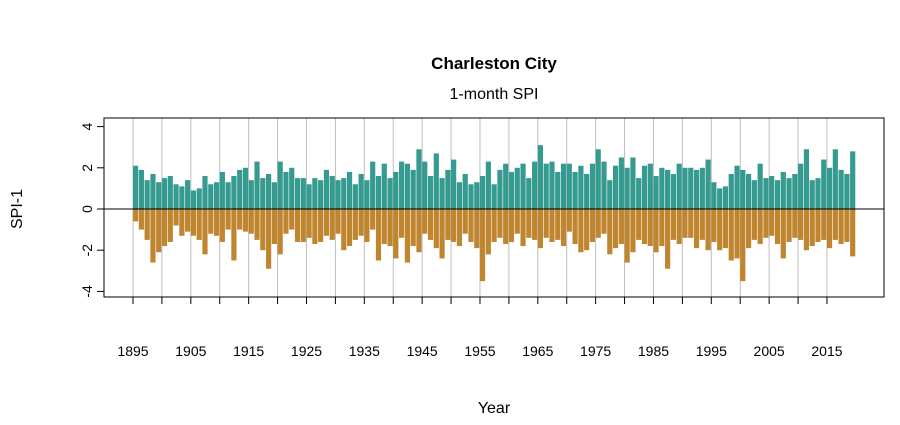  I want to click on y-axis: 4 2 0 -2 -4, so click(91, 210).